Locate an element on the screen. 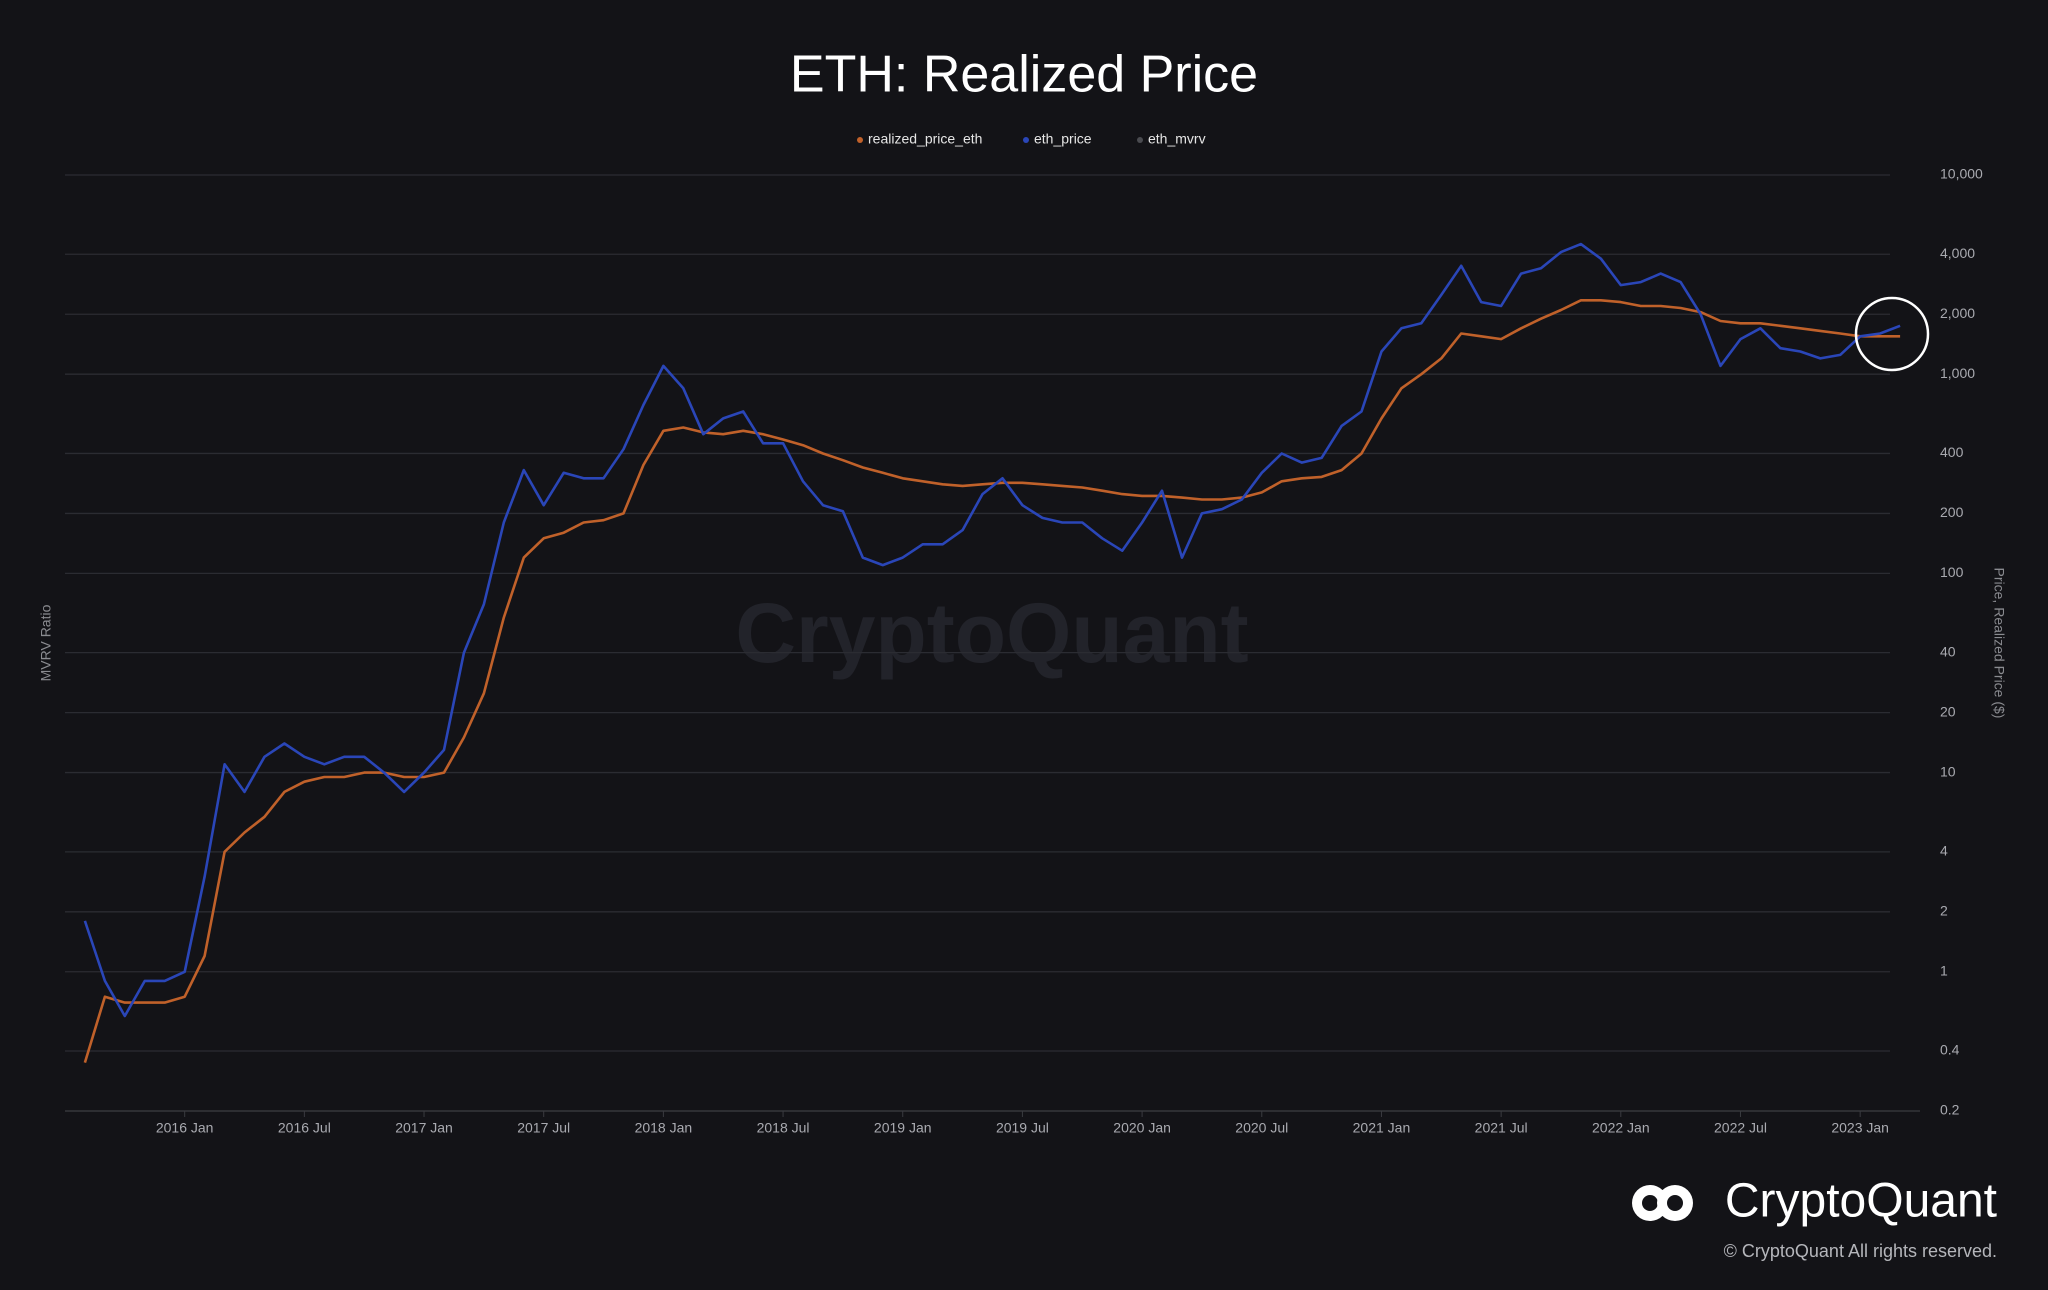 The width and height of the screenshot is (2048, 1290). y2-axis-title: MVRV Ratio is located at coordinates (46, 642).